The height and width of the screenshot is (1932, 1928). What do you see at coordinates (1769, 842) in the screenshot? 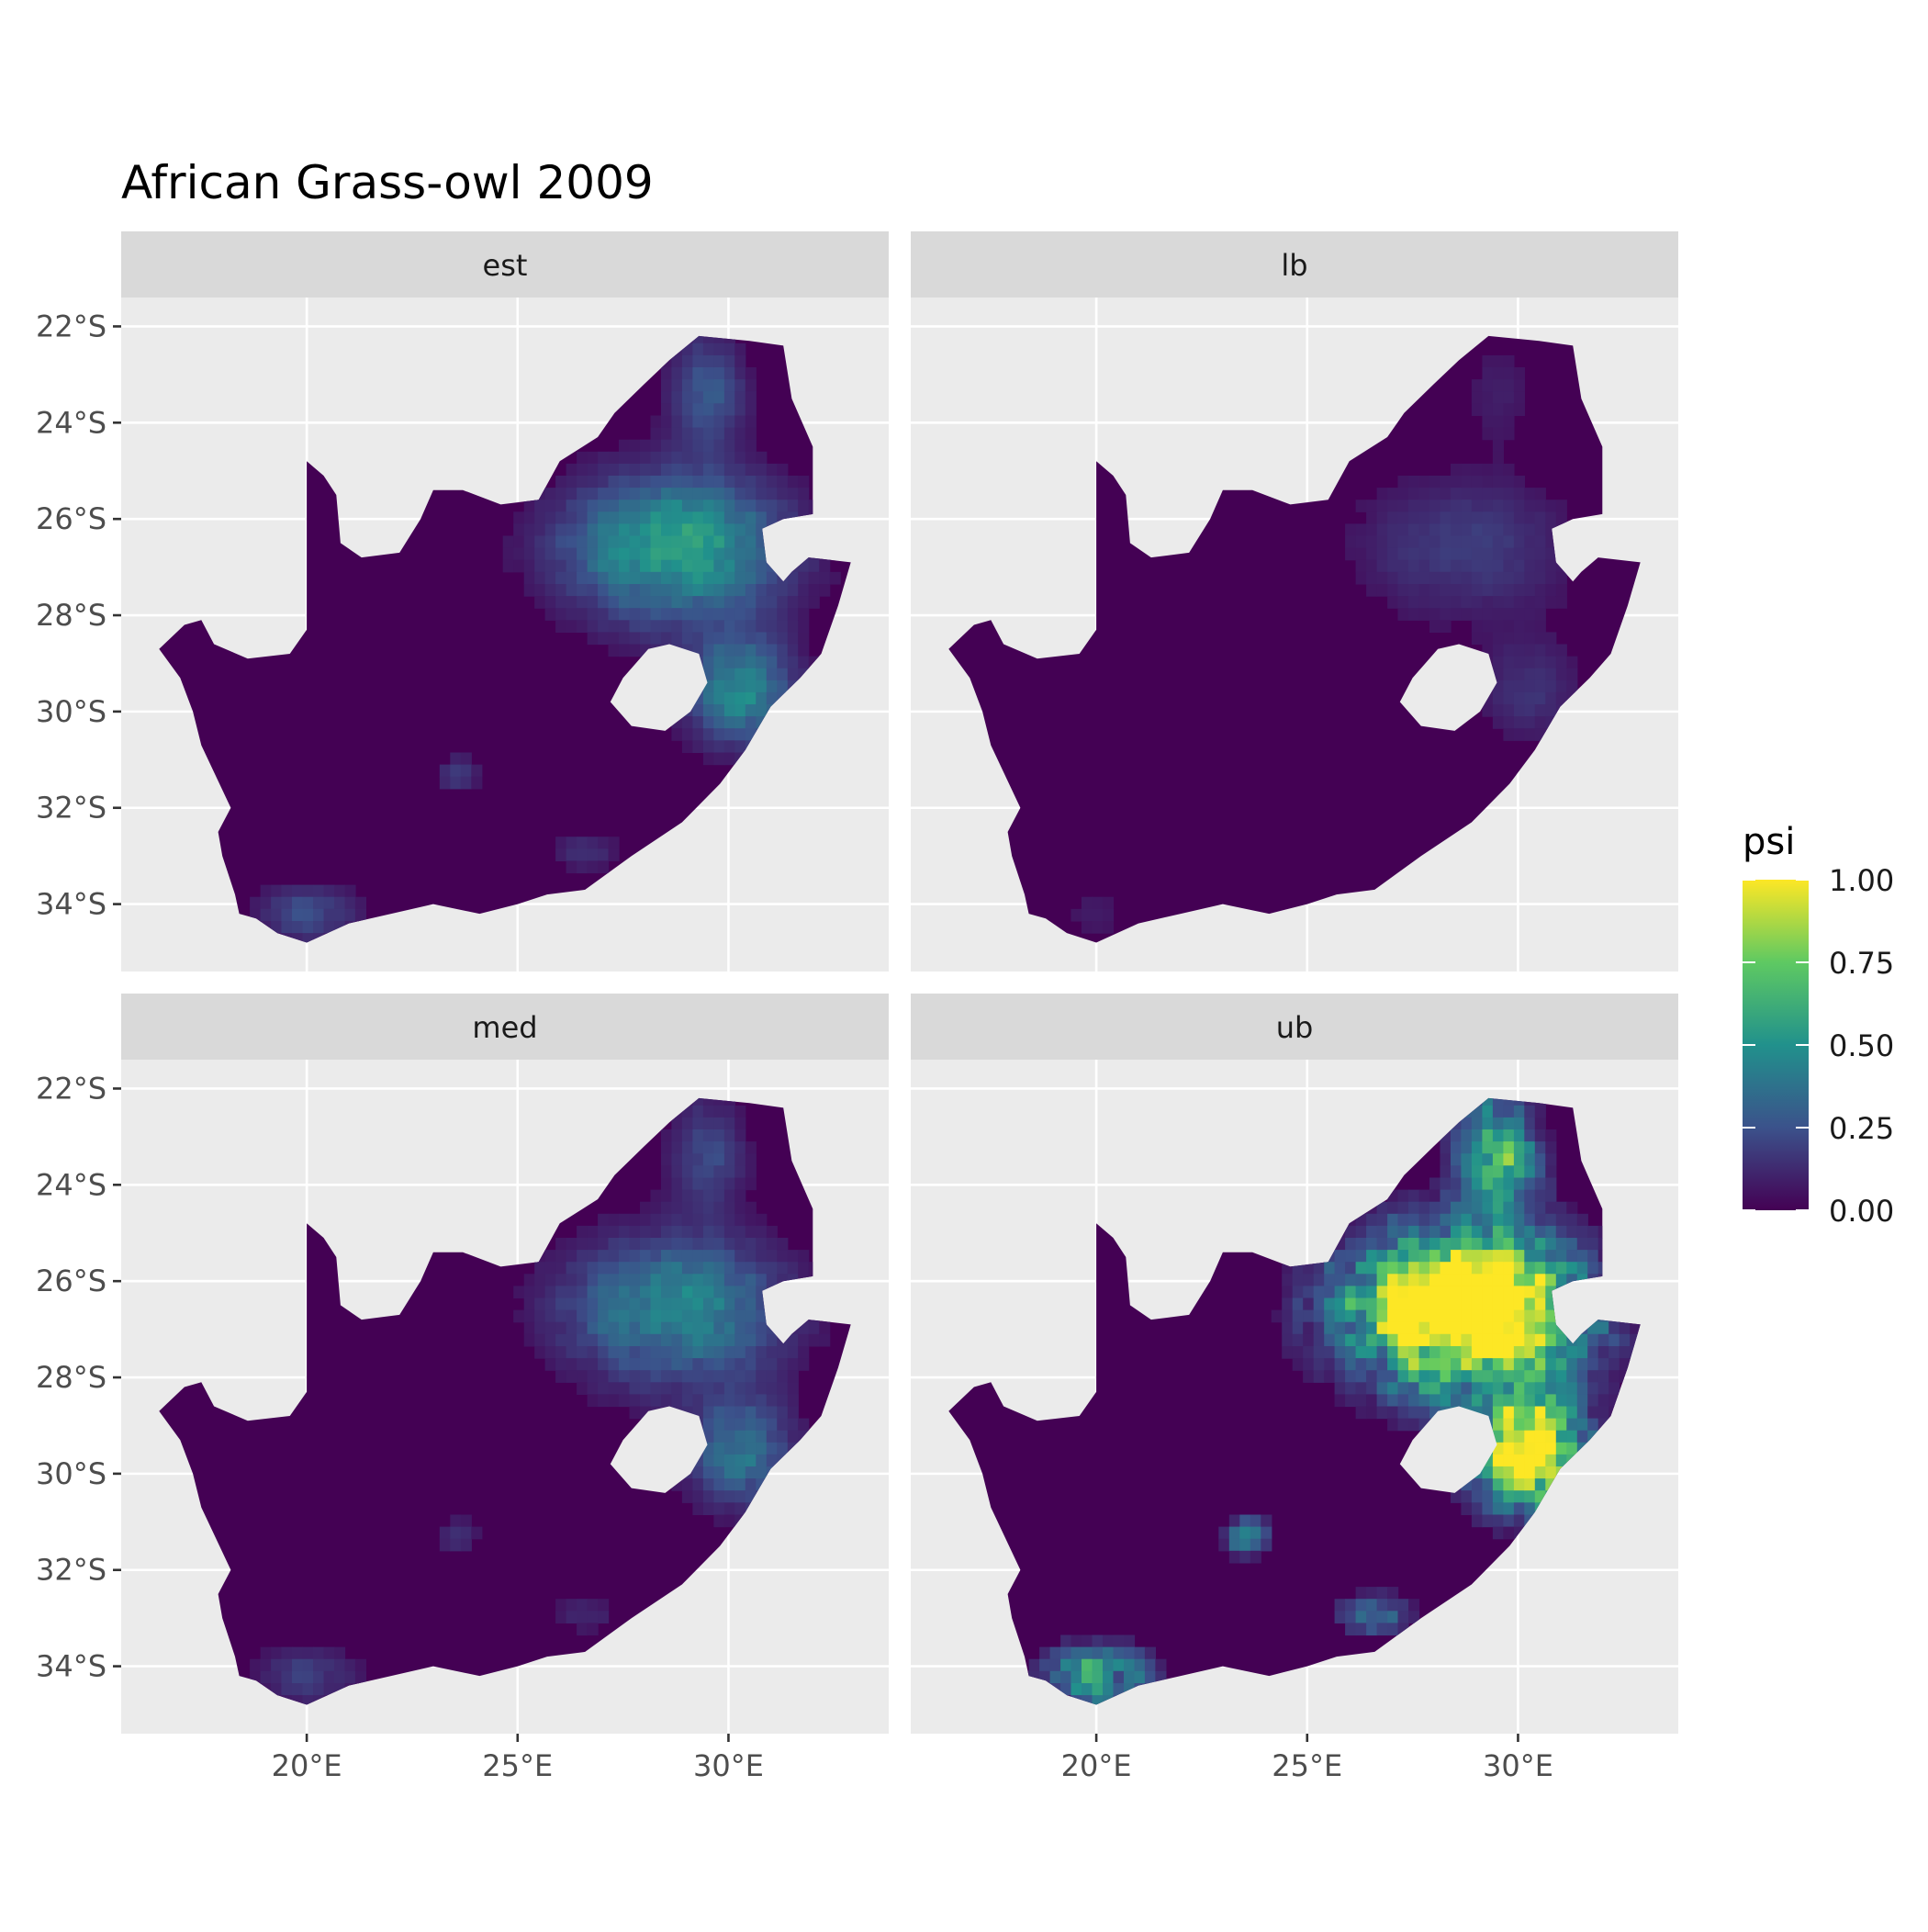
I see `legend-title: psi` at bounding box center [1769, 842].